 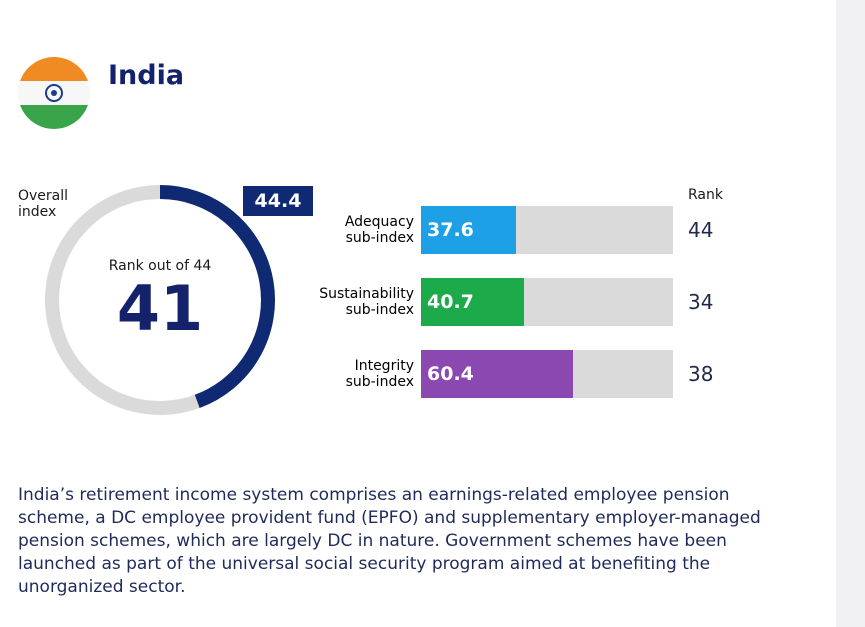 What do you see at coordinates (278, 201) in the screenshot?
I see `overall-index-value: 44.4` at bounding box center [278, 201].